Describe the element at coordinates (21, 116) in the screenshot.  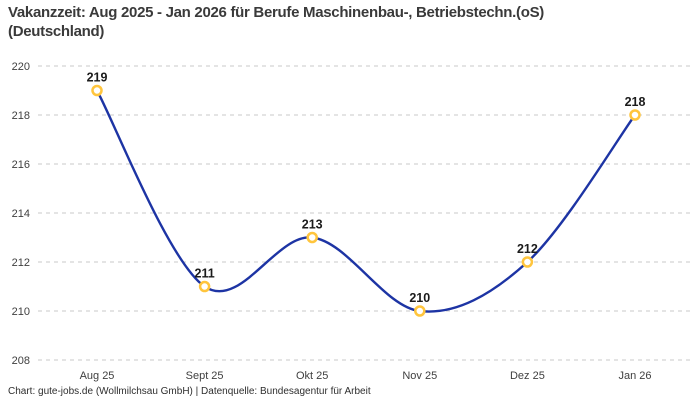
I see `y-tick-label: 218` at that location.